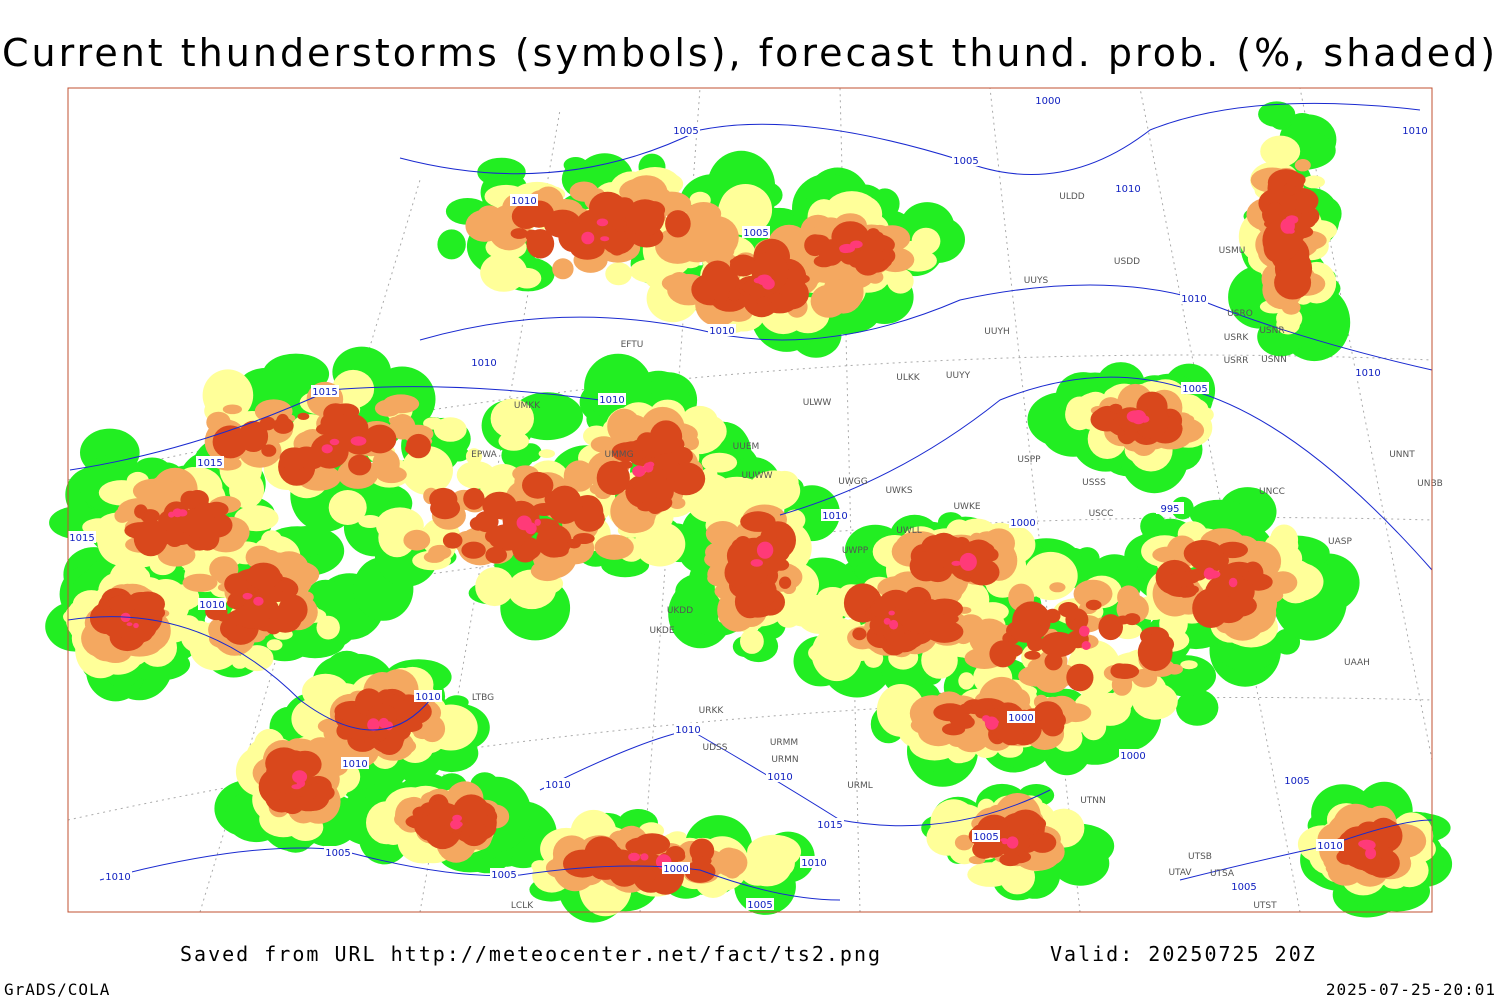  Describe the element at coordinates (661, 631) in the screenshot. I see `station-code: UKDE` at that location.